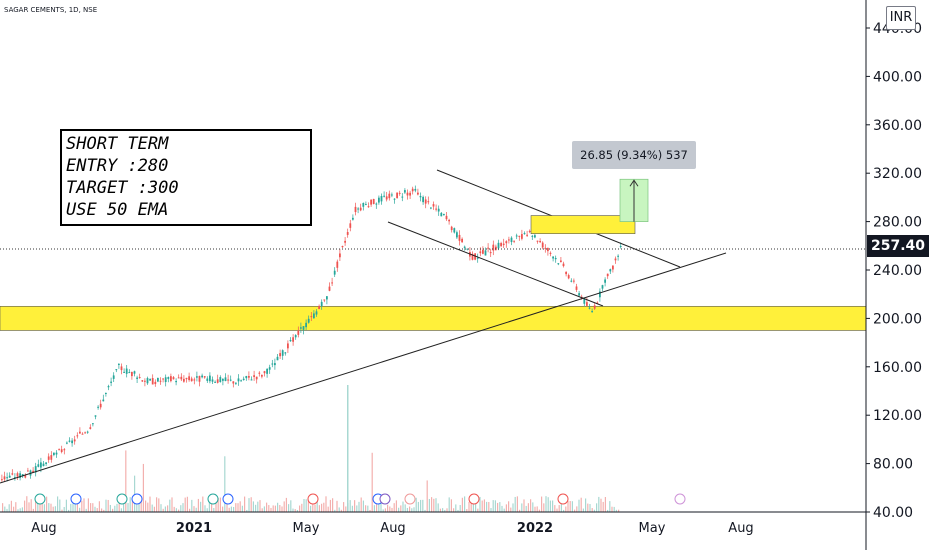 The image size is (932, 550). What do you see at coordinates (313, 499) in the screenshot?
I see `event-marker-icon` at bounding box center [313, 499].